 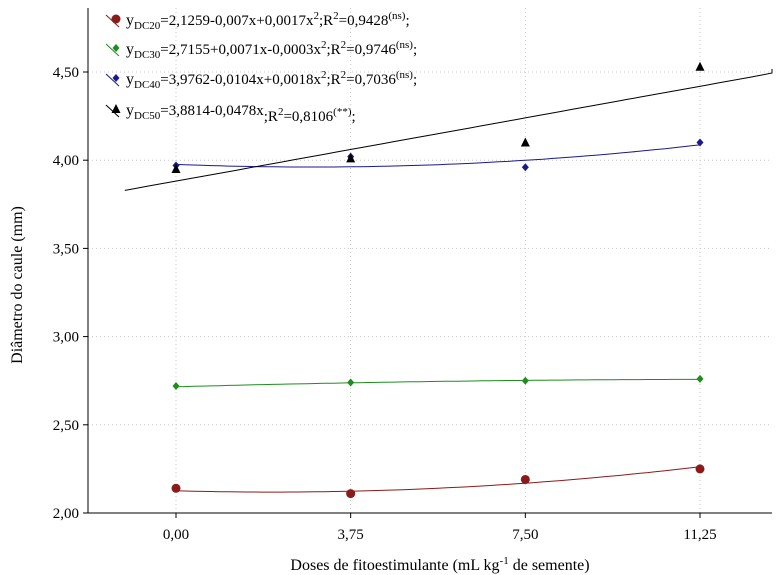 I want to click on legend-marker-dc40, so click(x=116, y=78).